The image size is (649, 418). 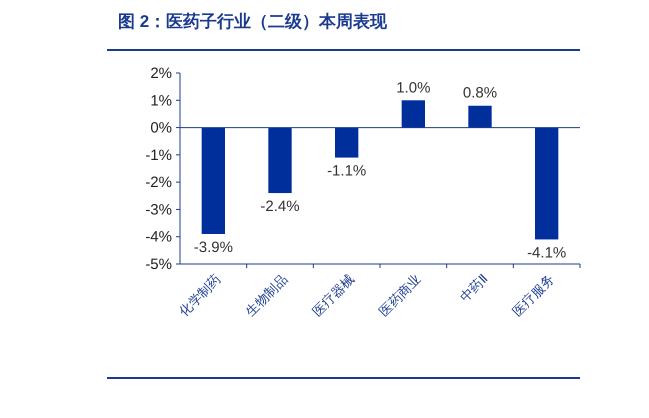 I want to click on data-label: -1.1%, so click(x=346, y=171).